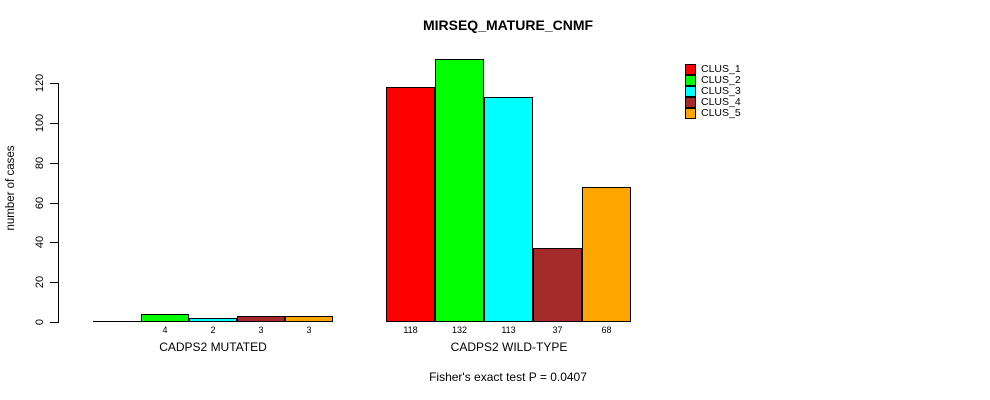  I want to click on y-tick-label: 40, so click(40, 242).